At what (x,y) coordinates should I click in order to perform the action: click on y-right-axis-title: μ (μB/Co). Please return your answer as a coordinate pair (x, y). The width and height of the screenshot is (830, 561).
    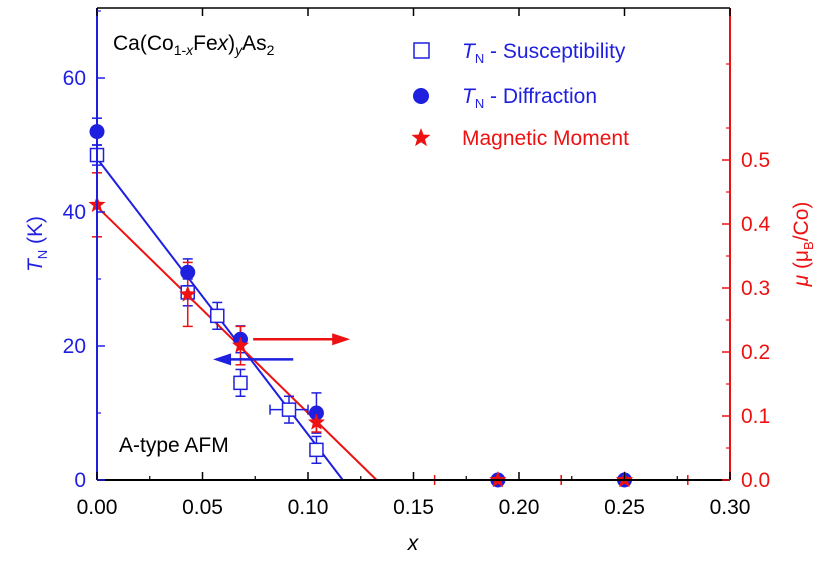
    Looking at the image, I should click on (803, 245).